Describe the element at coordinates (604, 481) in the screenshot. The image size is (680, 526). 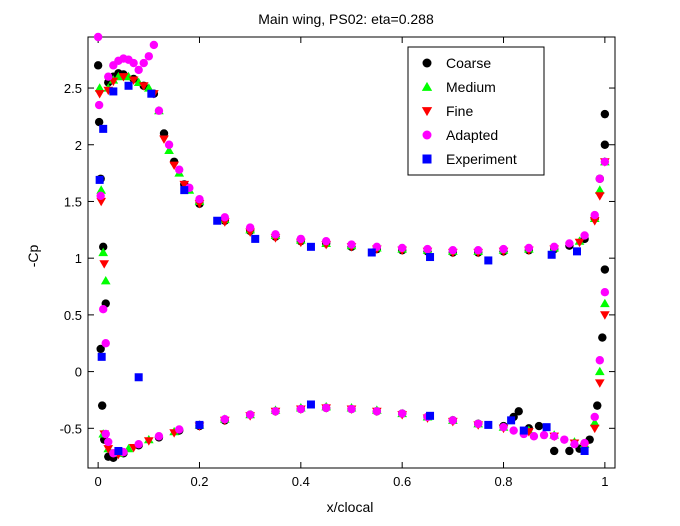
I see `x-tick-label: 1` at that location.